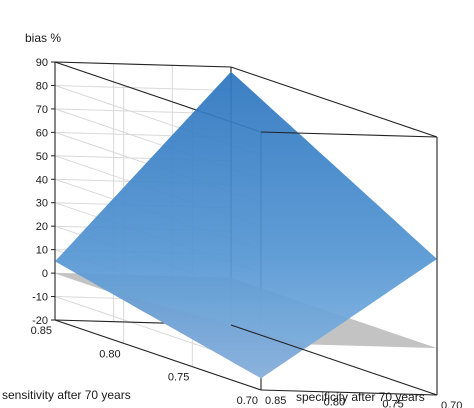  Describe the element at coordinates (66, 395) in the screenshot. I see `y-axis-title: sensitivity after 70 years` at that location.